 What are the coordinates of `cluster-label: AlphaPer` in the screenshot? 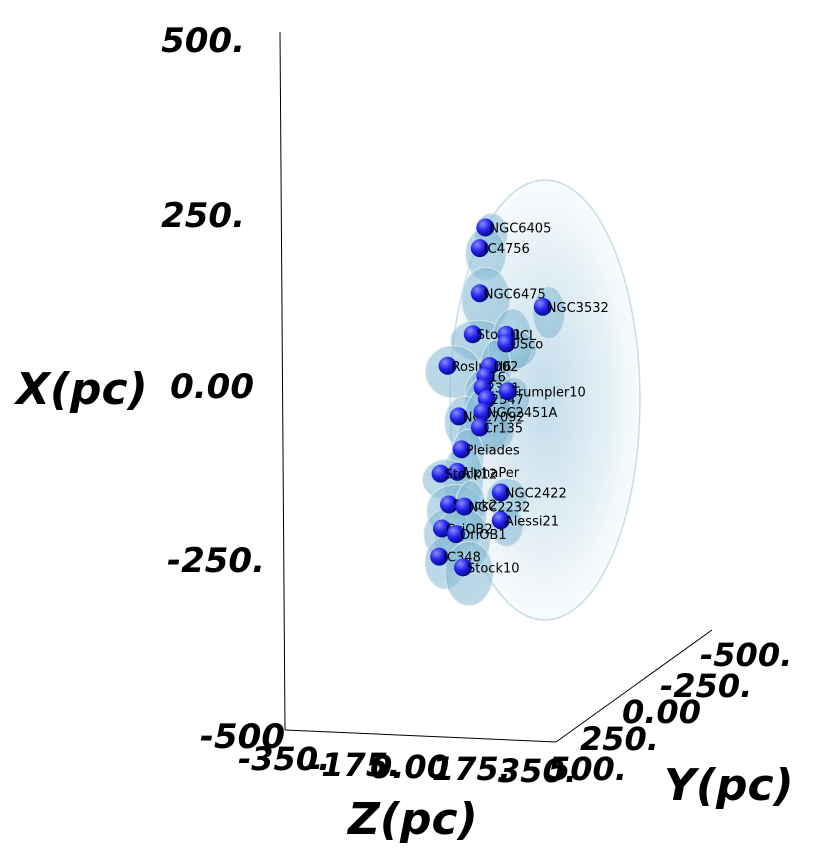 It's located at (490, 473).